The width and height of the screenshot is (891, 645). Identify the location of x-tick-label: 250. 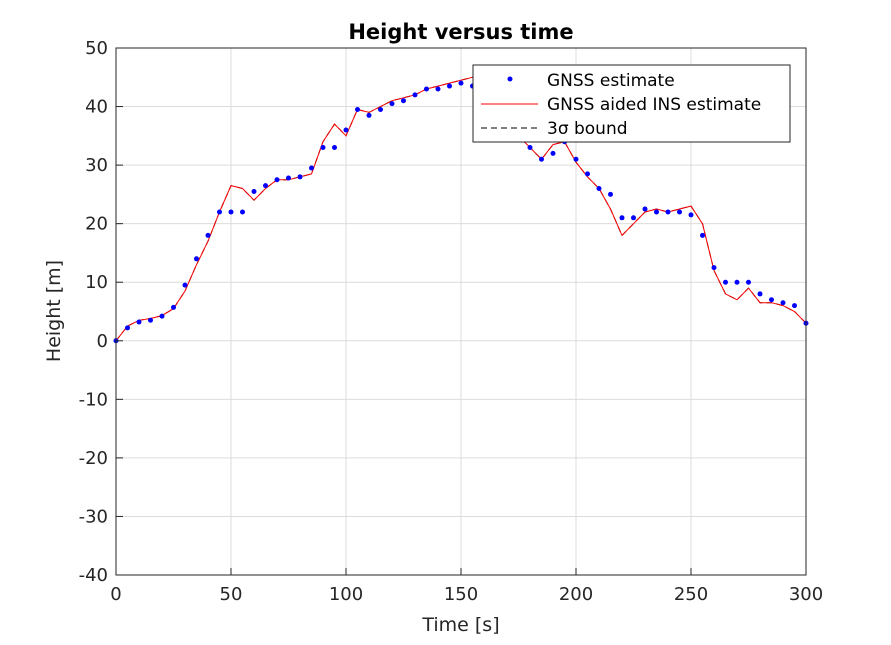
(691, 594).